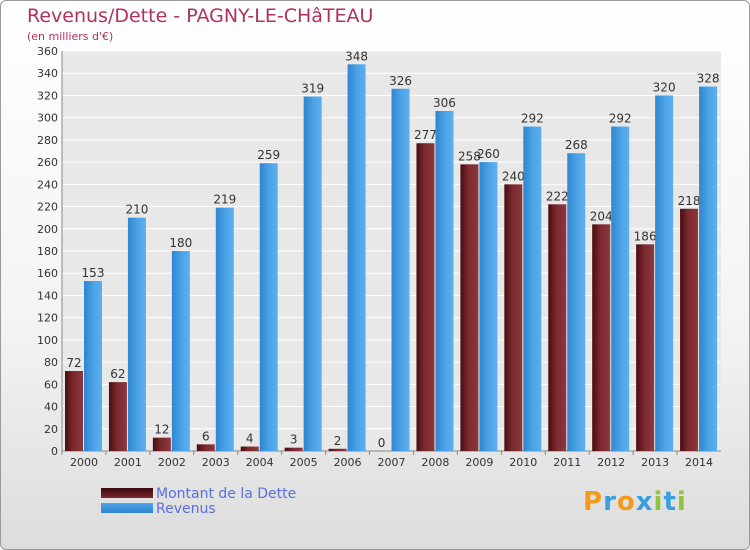  I want to click on x-tick-label: 2013, so click(655, 462).